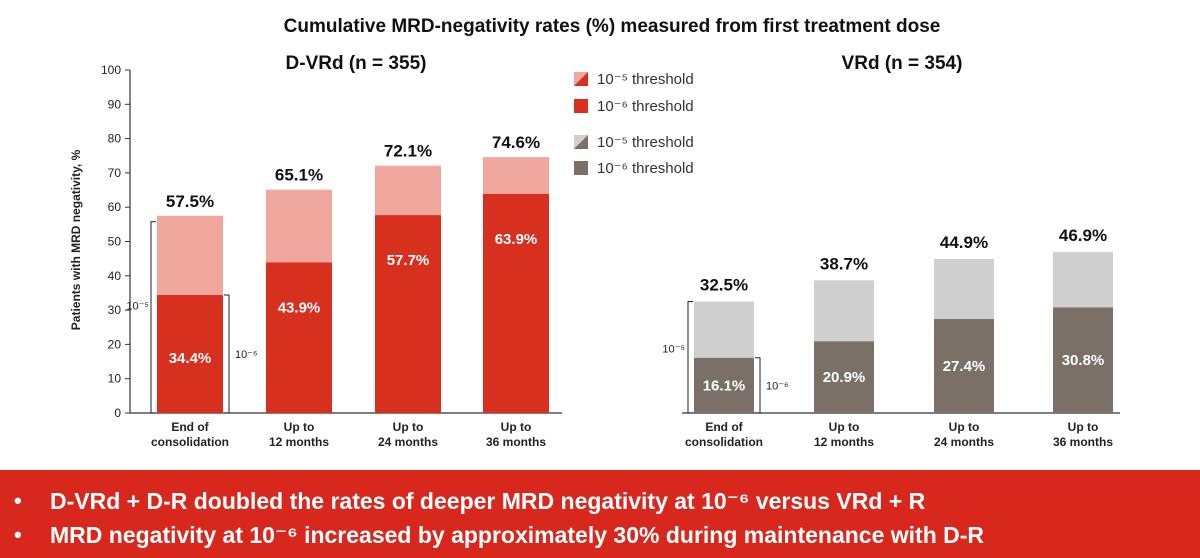 The height and width of the screenshot is (558, 1200). What do you see at coordinates (408, 260) in the screenshot?
I see `data-label-dvrd-10-6: 57.7%` at bounding box center [408, 260].